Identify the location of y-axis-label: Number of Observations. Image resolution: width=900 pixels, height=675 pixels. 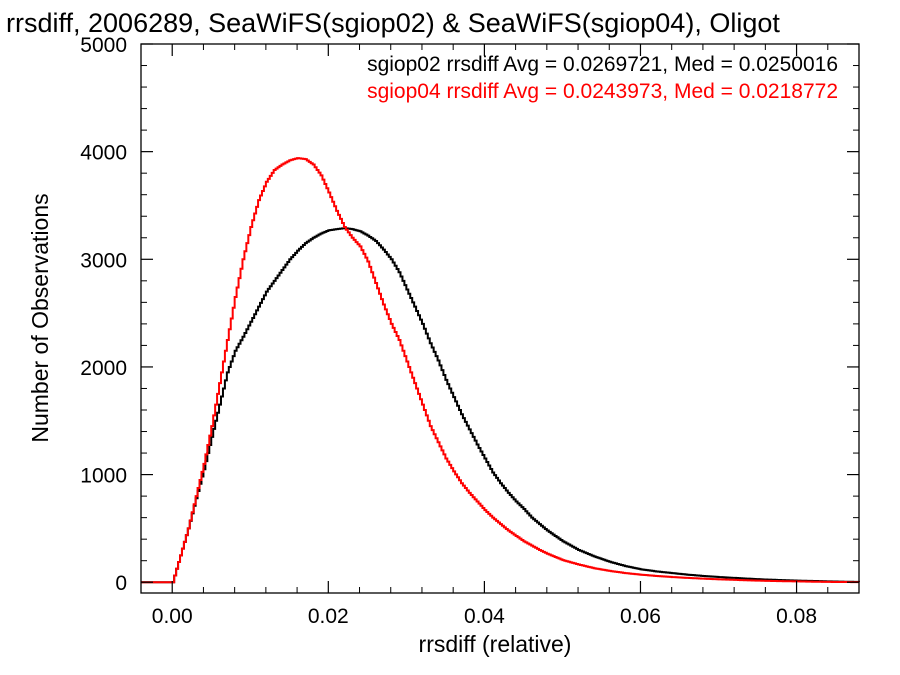
(40, 317).